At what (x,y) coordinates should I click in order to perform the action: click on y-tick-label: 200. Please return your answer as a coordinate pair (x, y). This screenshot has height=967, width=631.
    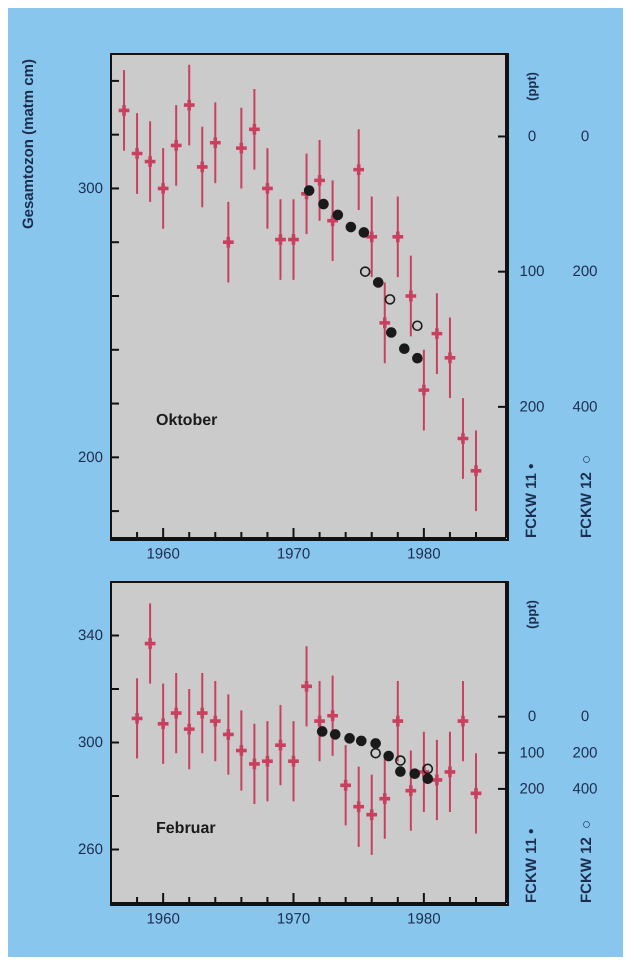
    Looking at the image, I should click on (90, 457).